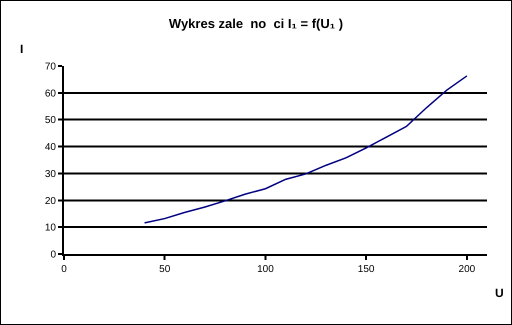 The image size is (512, 325). What do you see at coordinates (50, 120) in the screenshot?
I see `y-tick-label: 50` at bounding box center [50, 120].